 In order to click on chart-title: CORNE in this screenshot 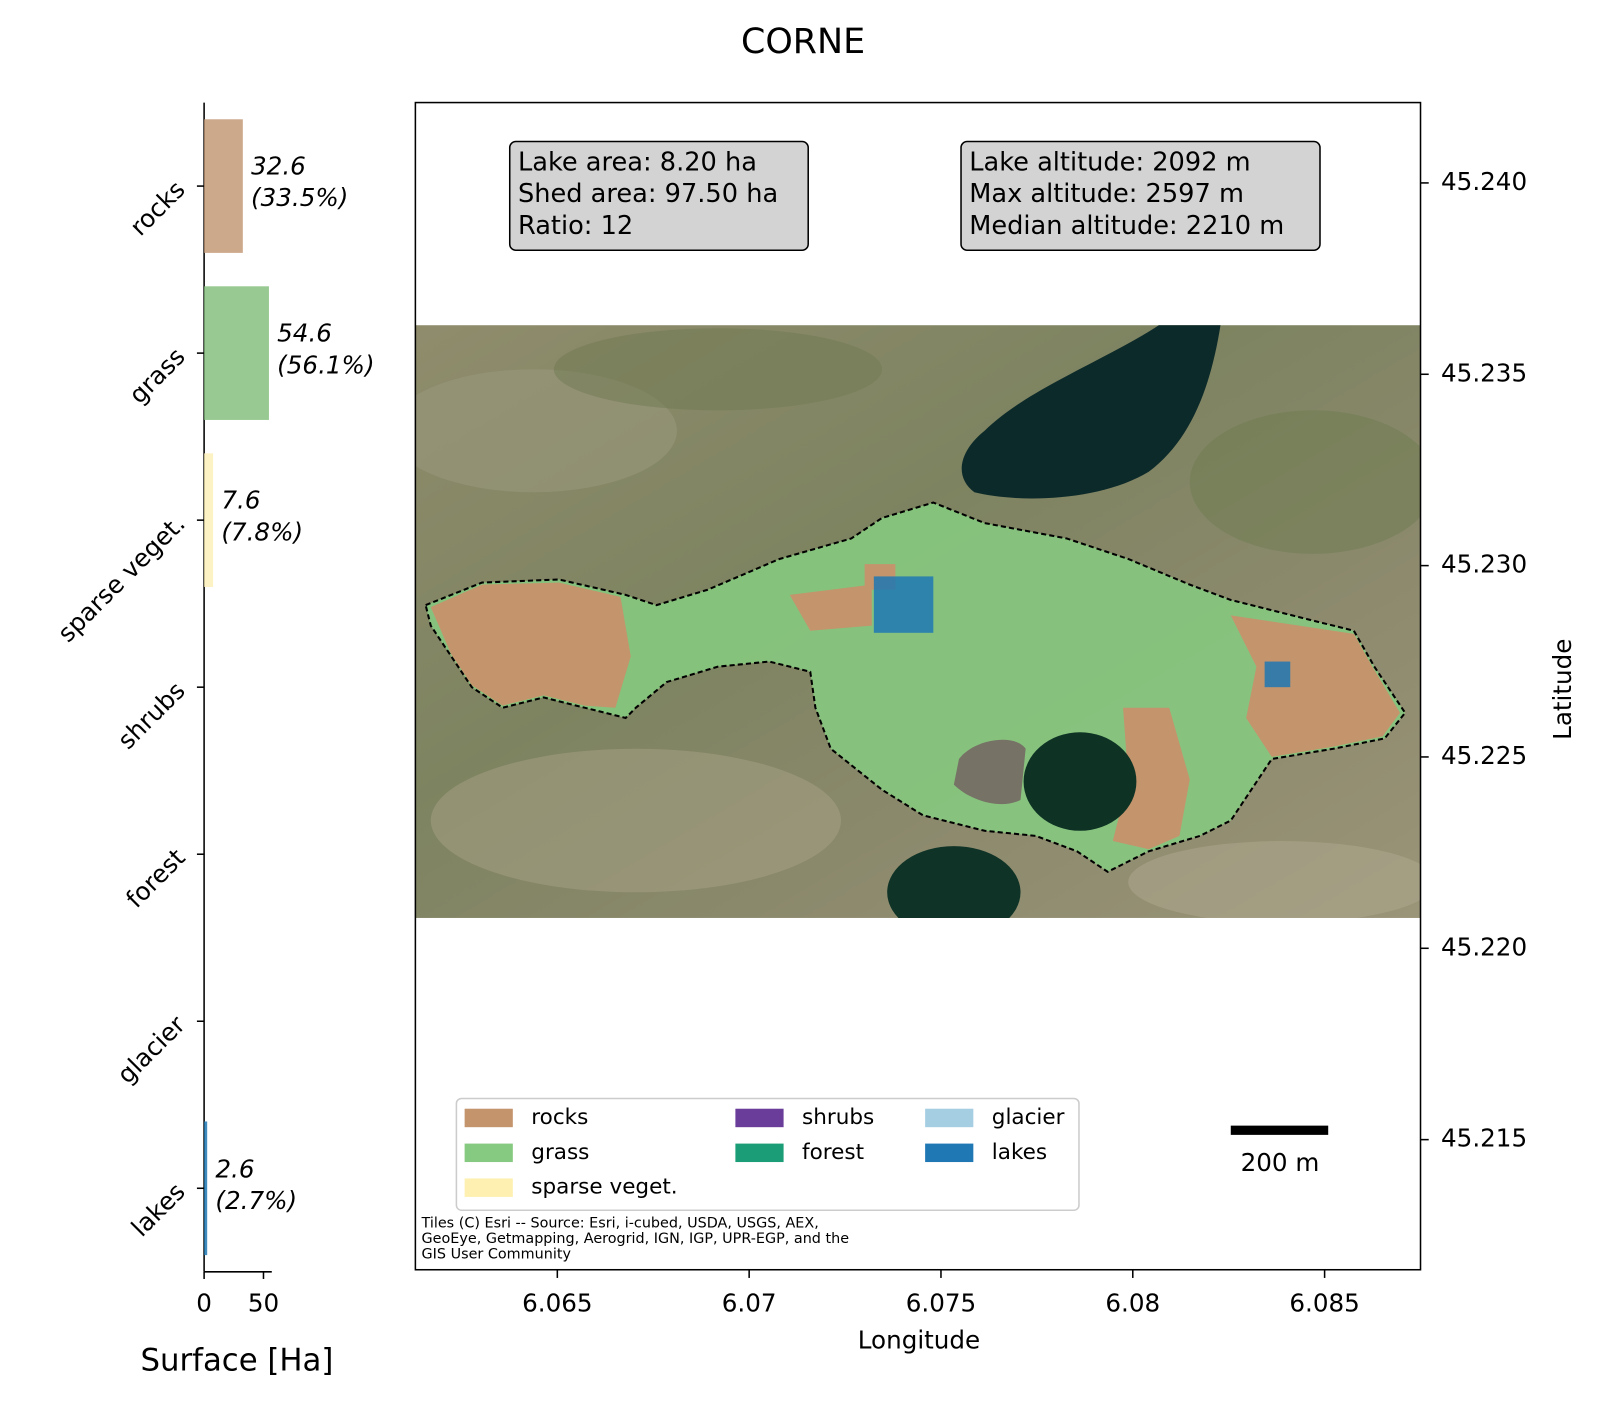, I will do `click(803, 42)`.